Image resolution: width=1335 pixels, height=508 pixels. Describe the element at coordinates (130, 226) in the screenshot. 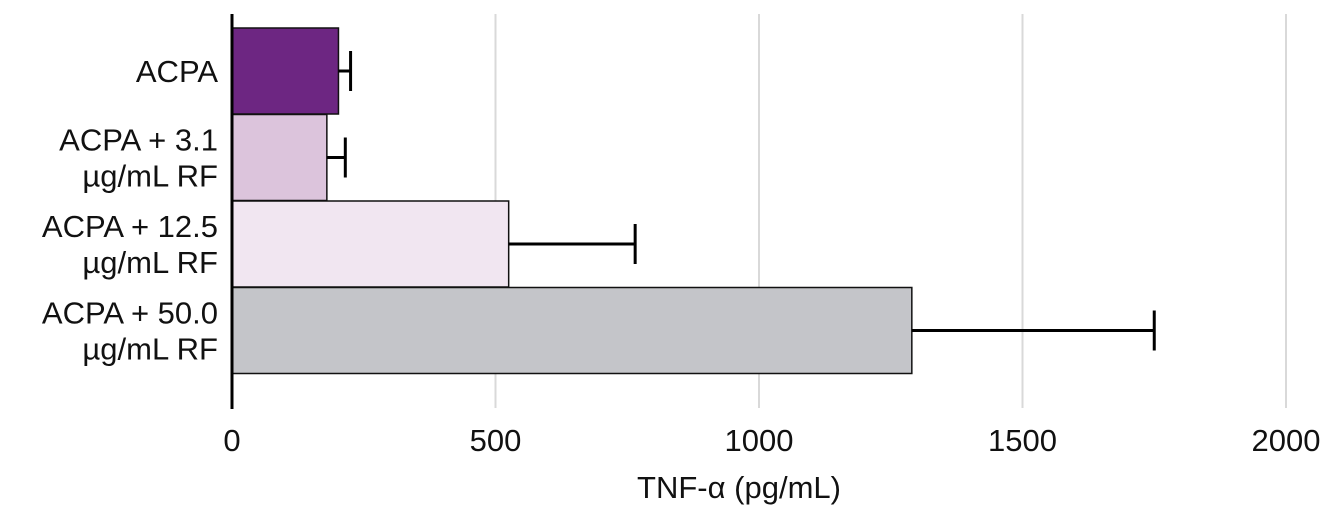

I see `category-label-2-0: ACPA + 12.5` at that location.